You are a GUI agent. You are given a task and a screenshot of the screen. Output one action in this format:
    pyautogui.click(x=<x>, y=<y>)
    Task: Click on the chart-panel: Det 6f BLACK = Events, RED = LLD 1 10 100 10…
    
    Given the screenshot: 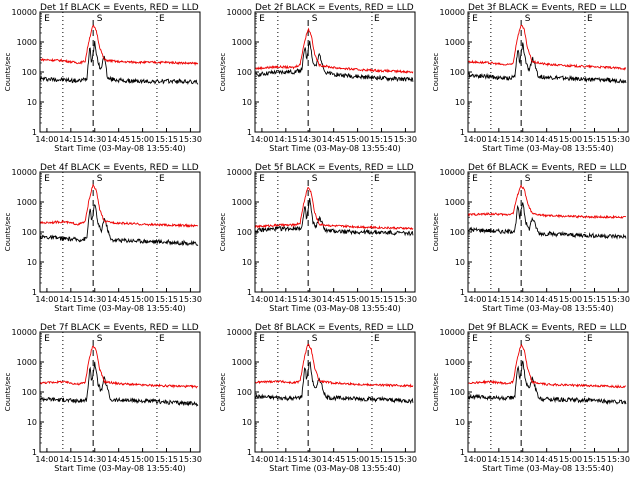 What is the action you would take?
    pyautogui.click(x=531, y=238)
    